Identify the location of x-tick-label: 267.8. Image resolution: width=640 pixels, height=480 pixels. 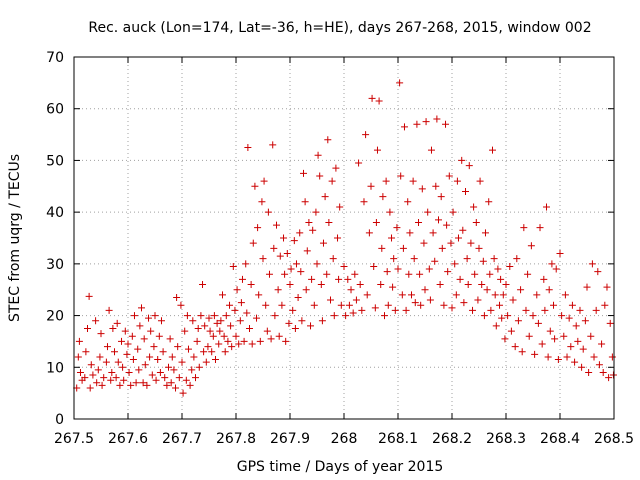
(236, 439).